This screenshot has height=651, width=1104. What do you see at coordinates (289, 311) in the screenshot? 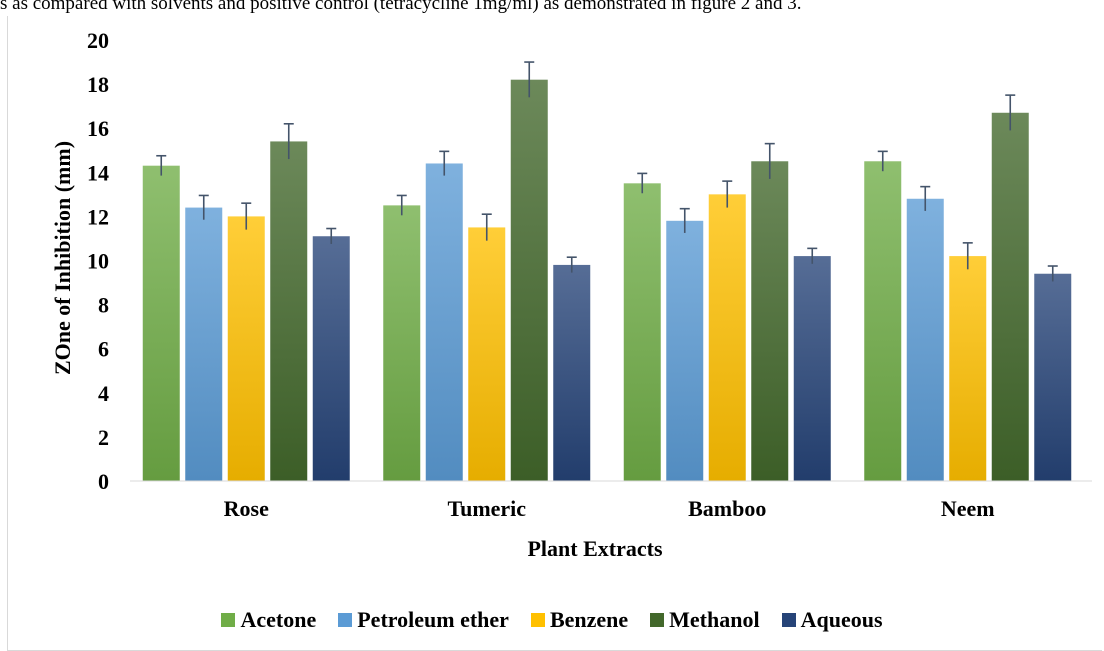
I see `bar-methanol-rose` at bounding box center [289, 311].